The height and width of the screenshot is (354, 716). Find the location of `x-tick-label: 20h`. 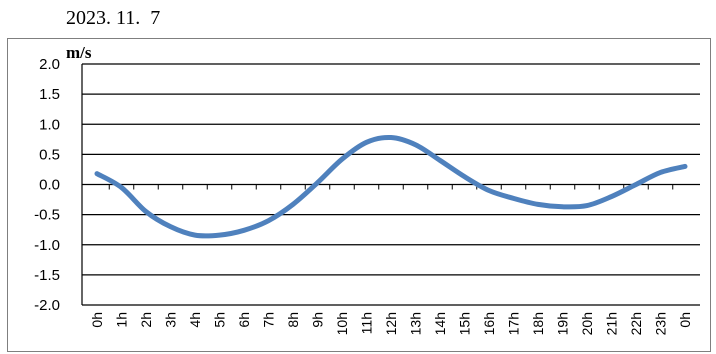

x-tick-label: 20h is located at coordinates (587, 323).